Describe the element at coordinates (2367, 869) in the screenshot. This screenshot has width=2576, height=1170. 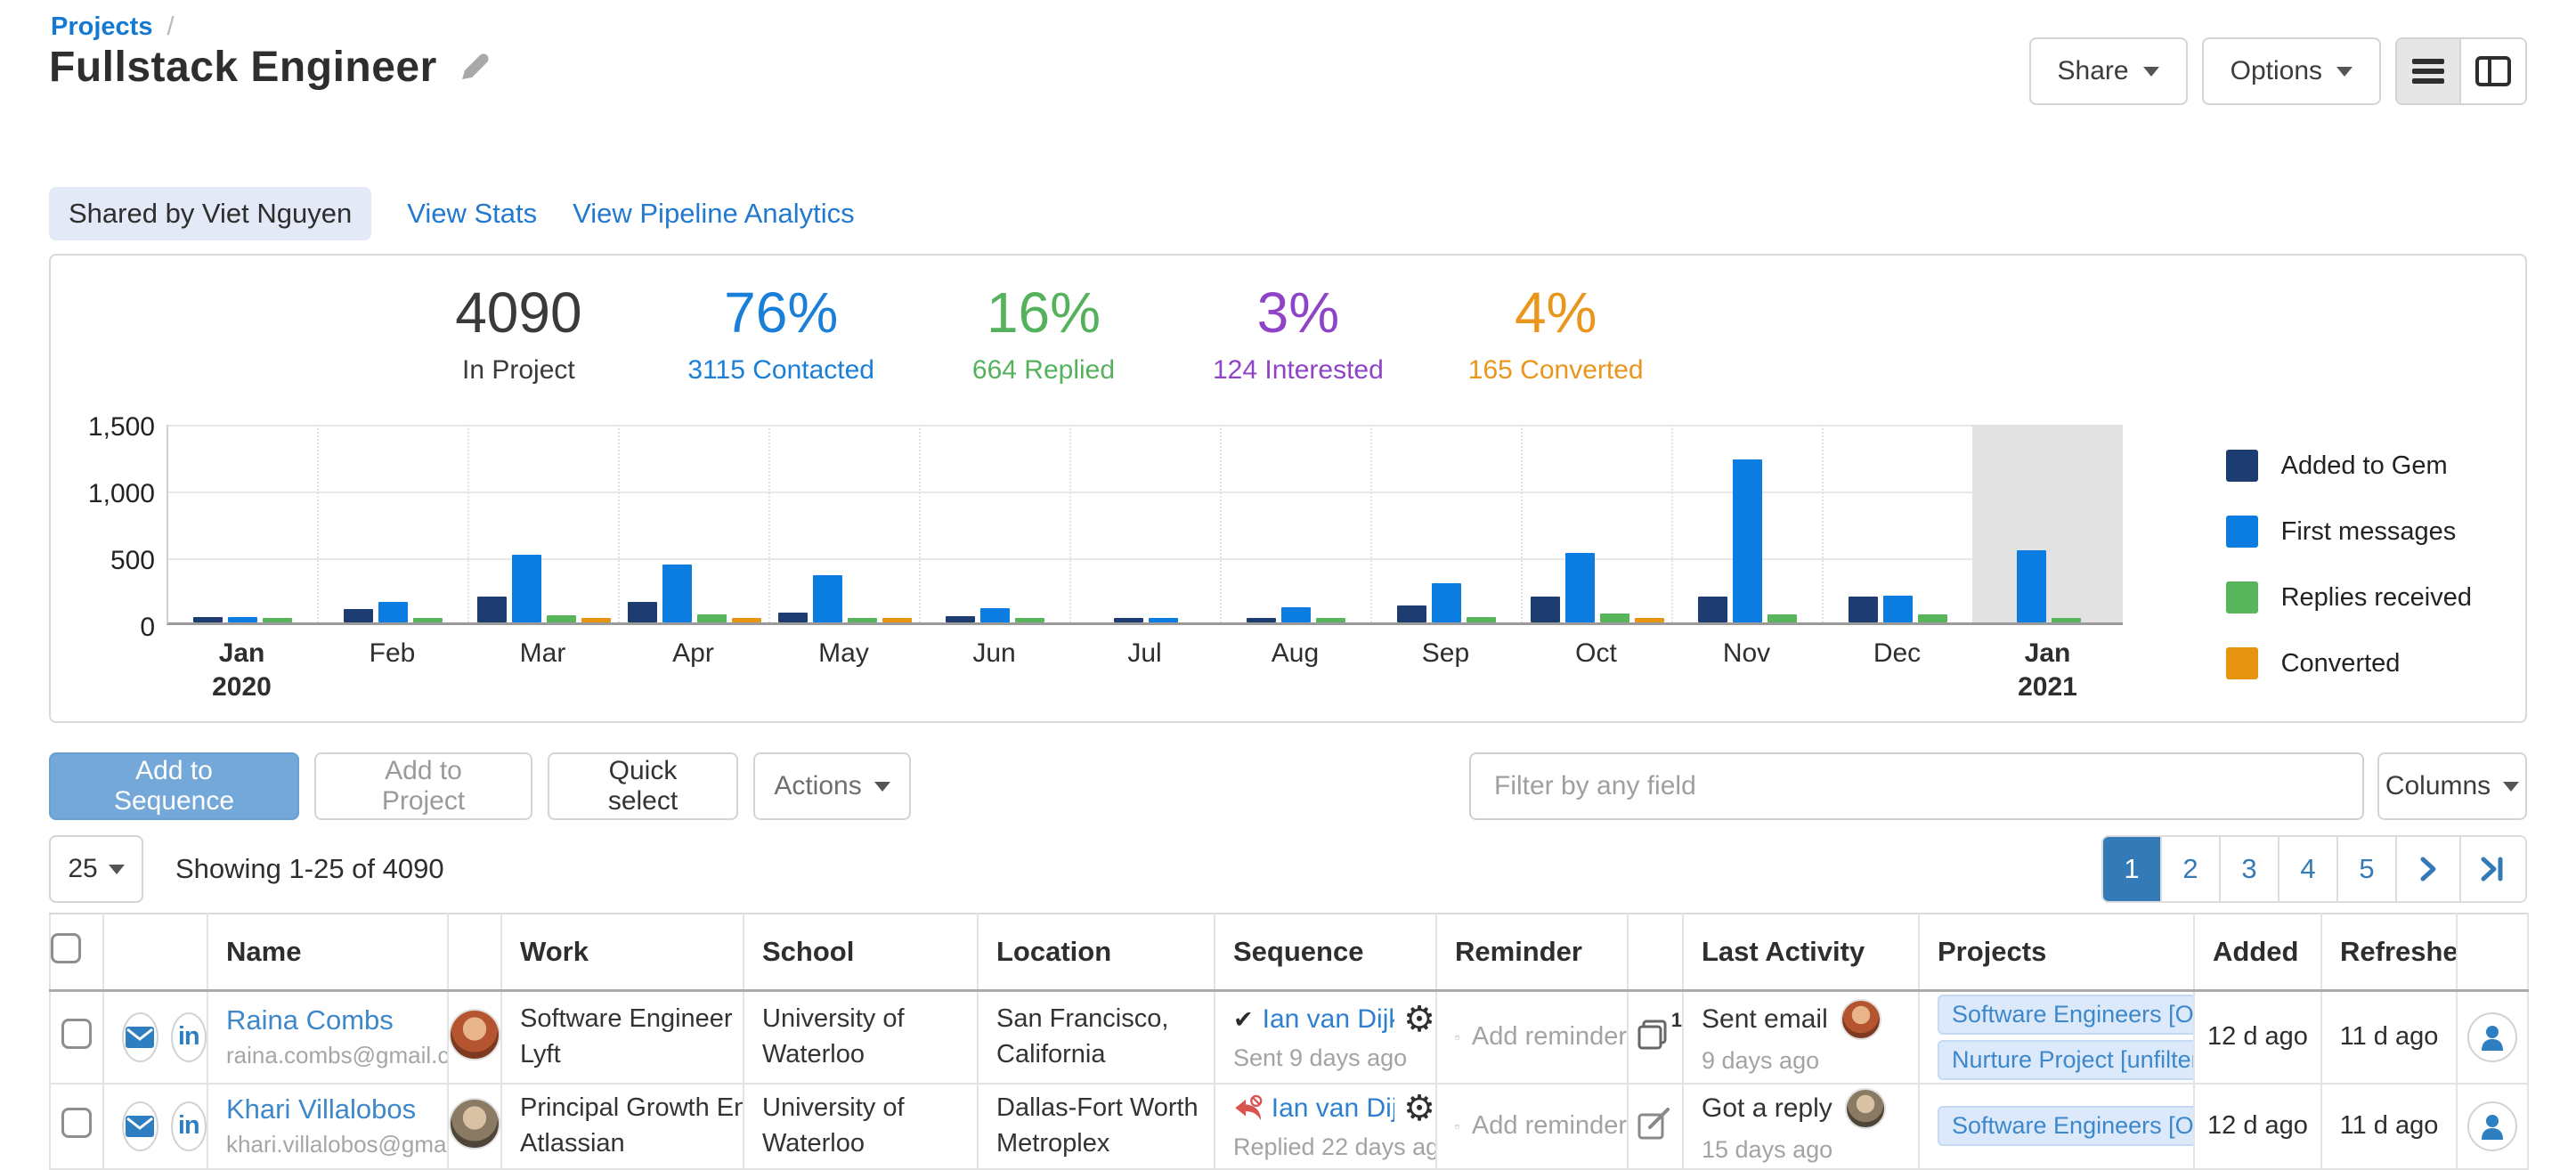
I see `page-5-button: 5` at that location.